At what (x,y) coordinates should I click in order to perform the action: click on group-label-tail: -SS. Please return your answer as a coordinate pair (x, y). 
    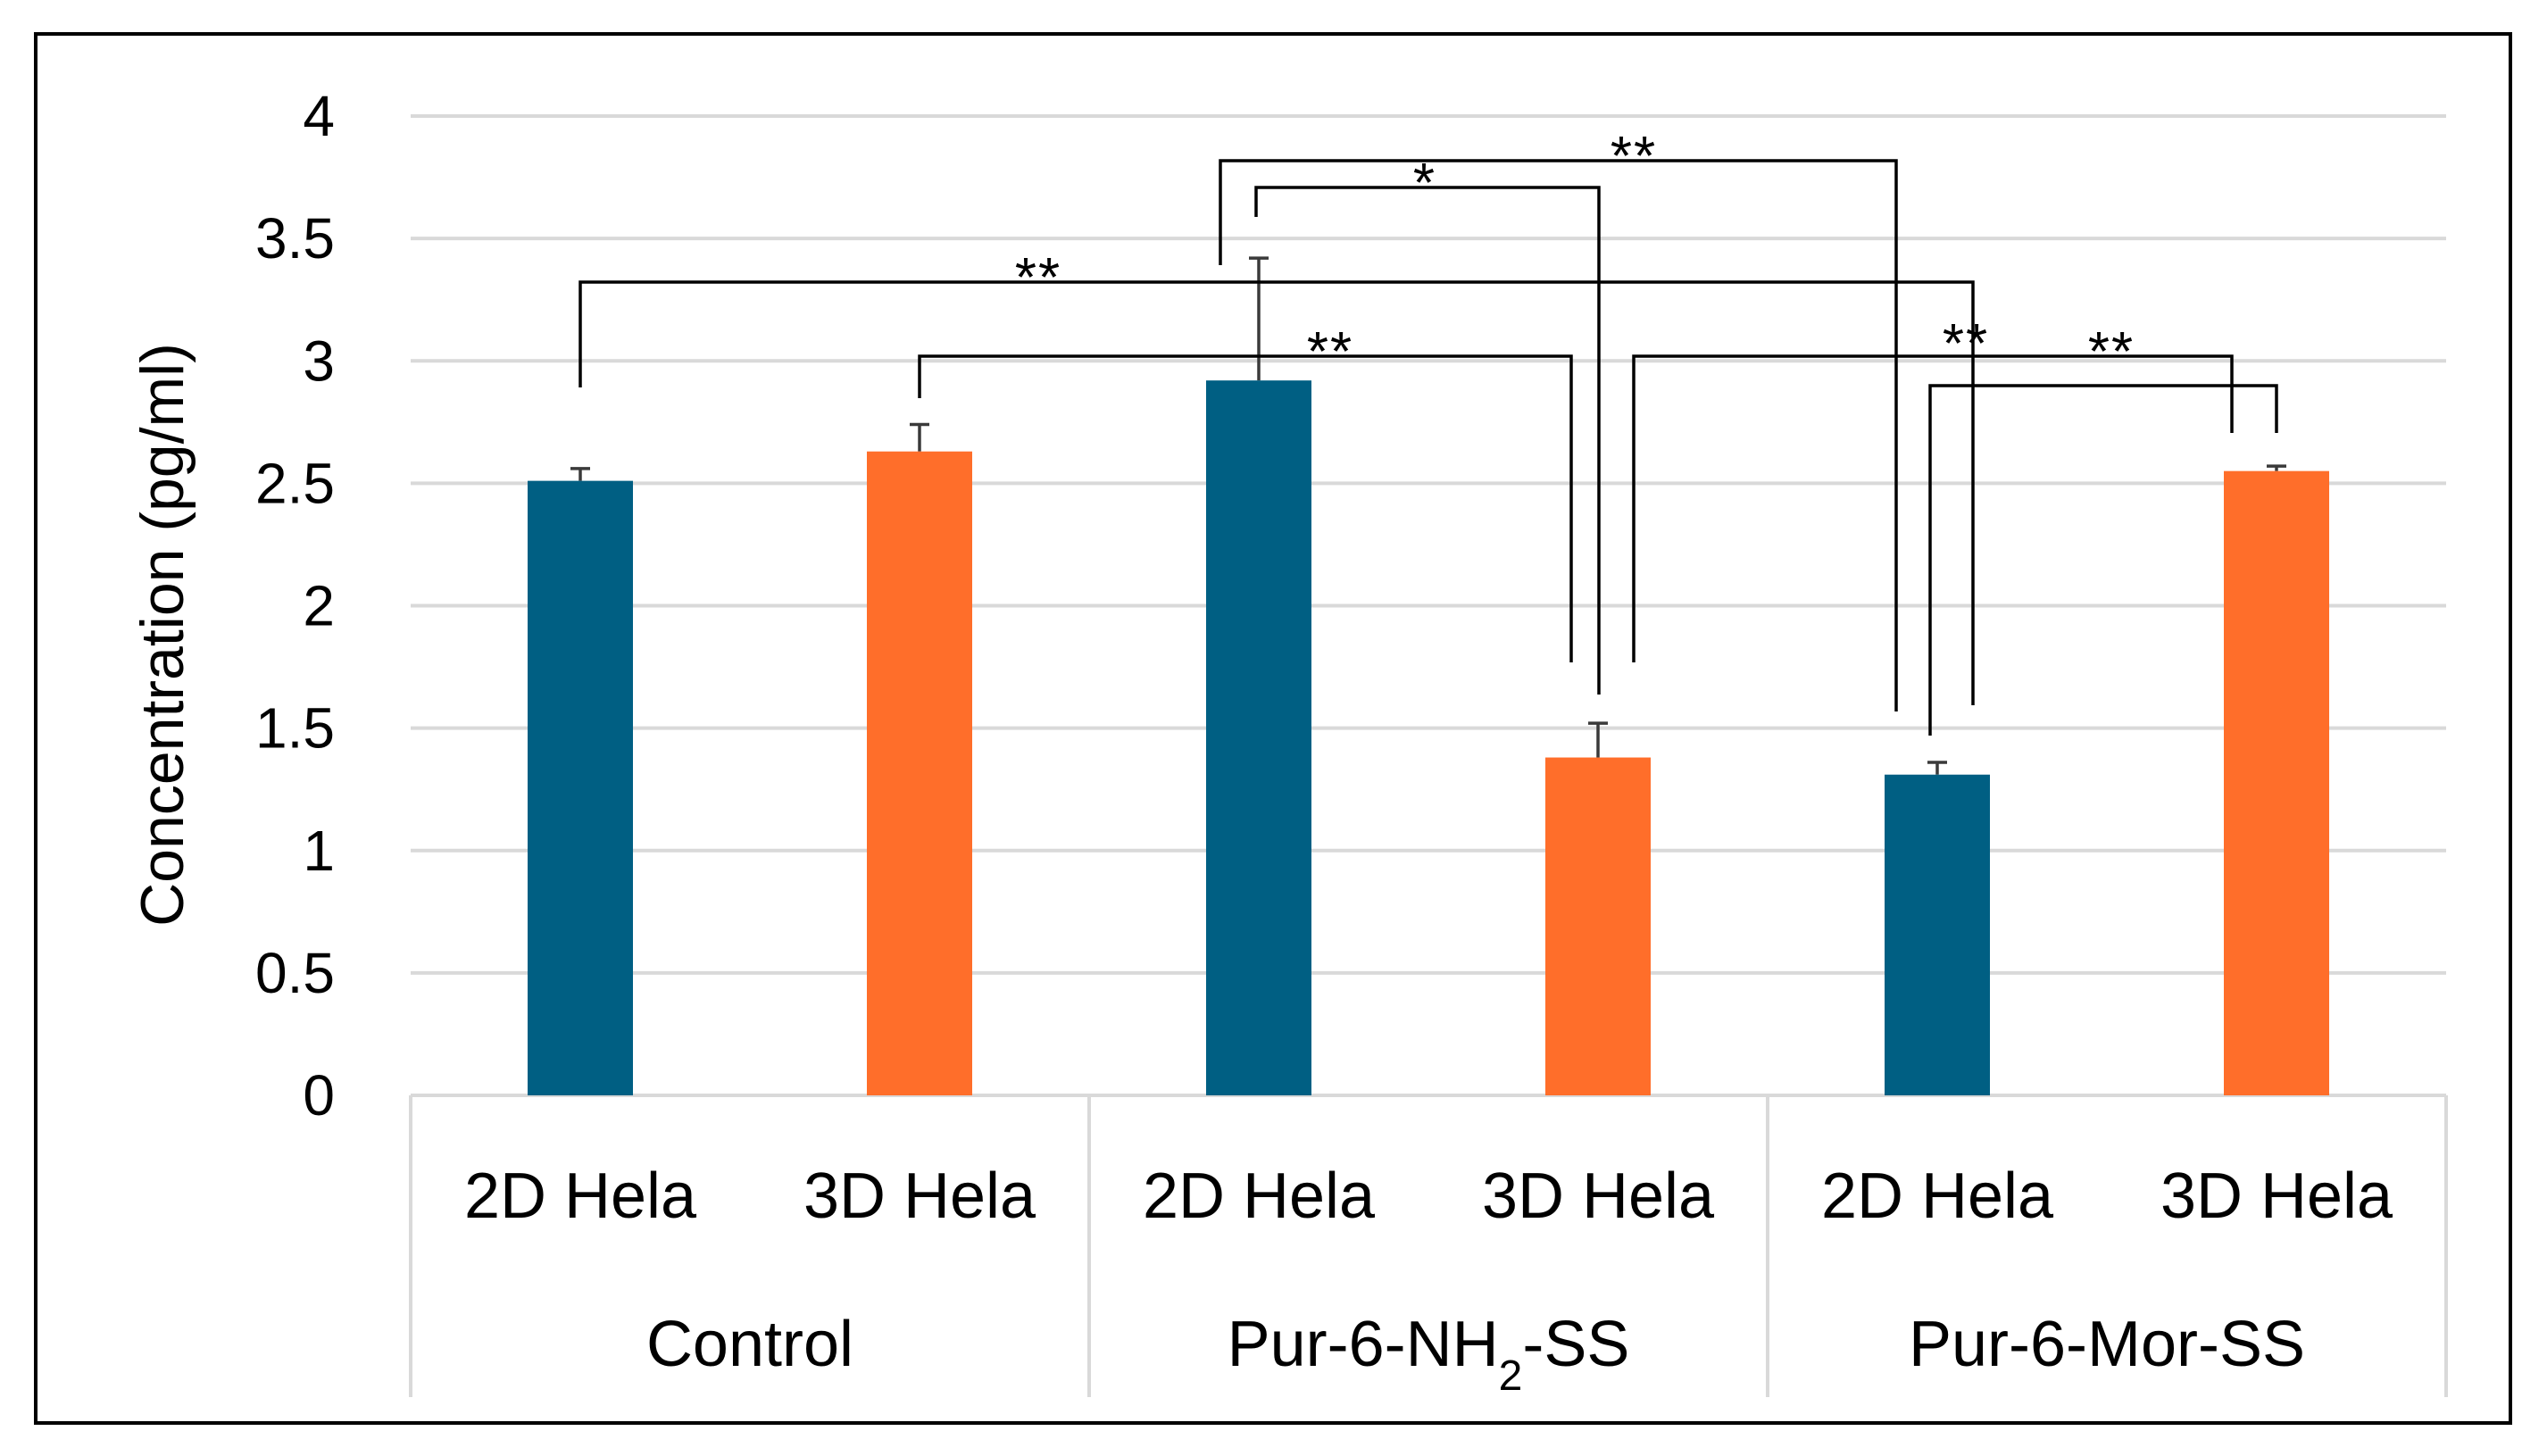
    Looking at the image, I should click on (1575, 1344).